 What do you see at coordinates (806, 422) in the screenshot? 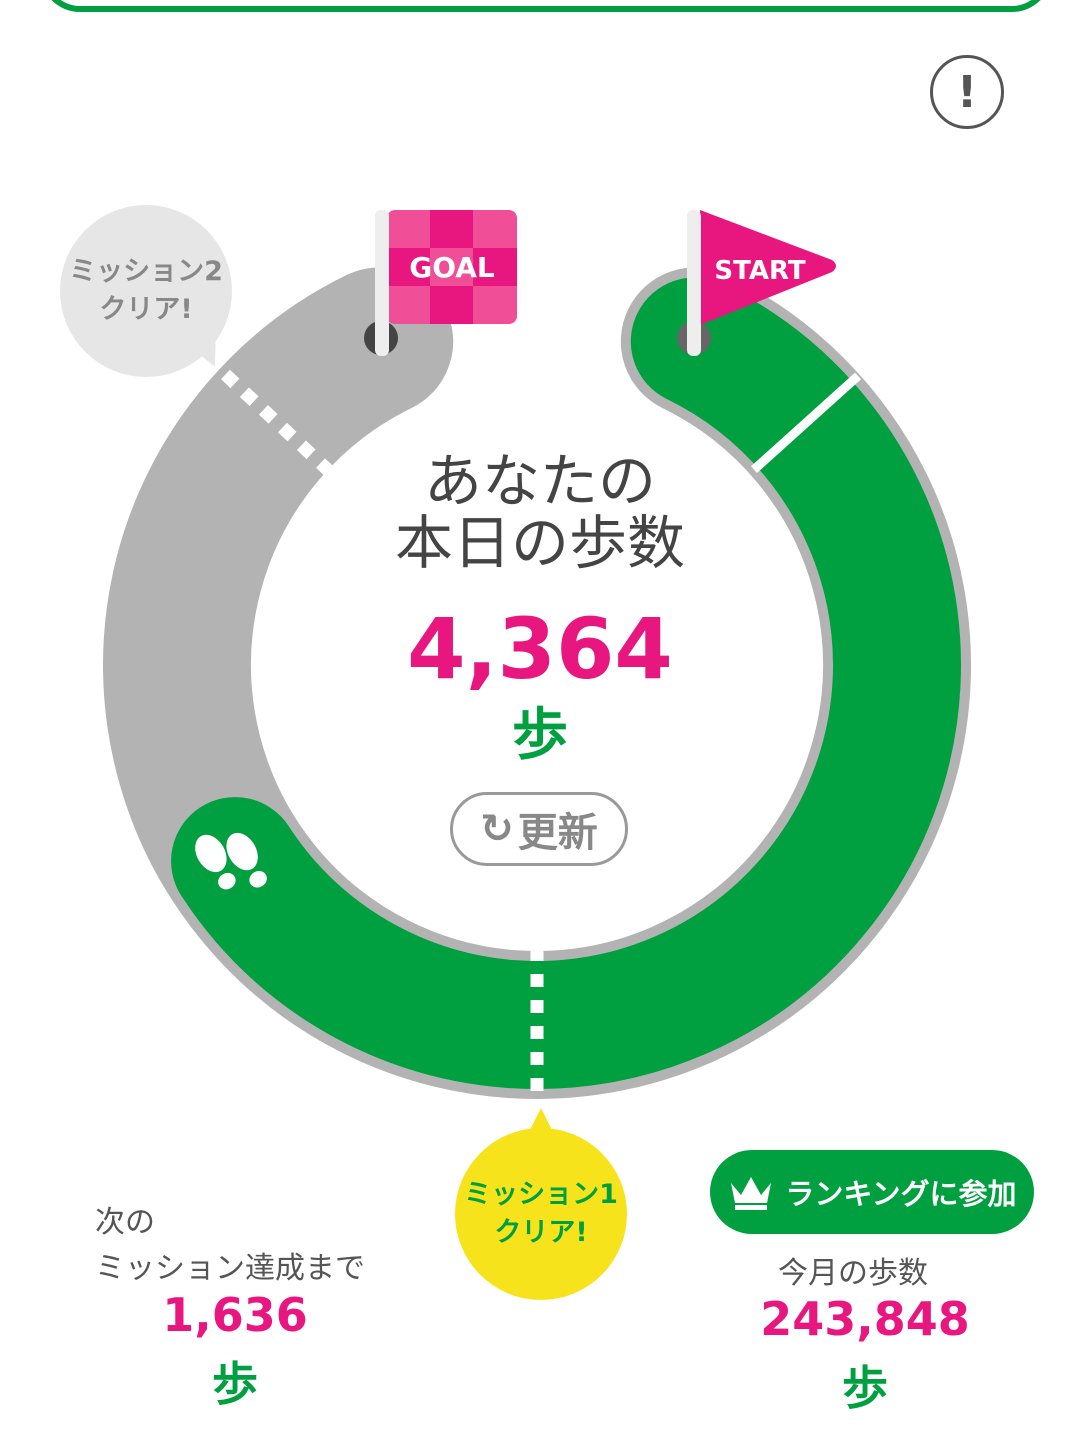
I see `segment-divider` at bounding box center [806, 422].